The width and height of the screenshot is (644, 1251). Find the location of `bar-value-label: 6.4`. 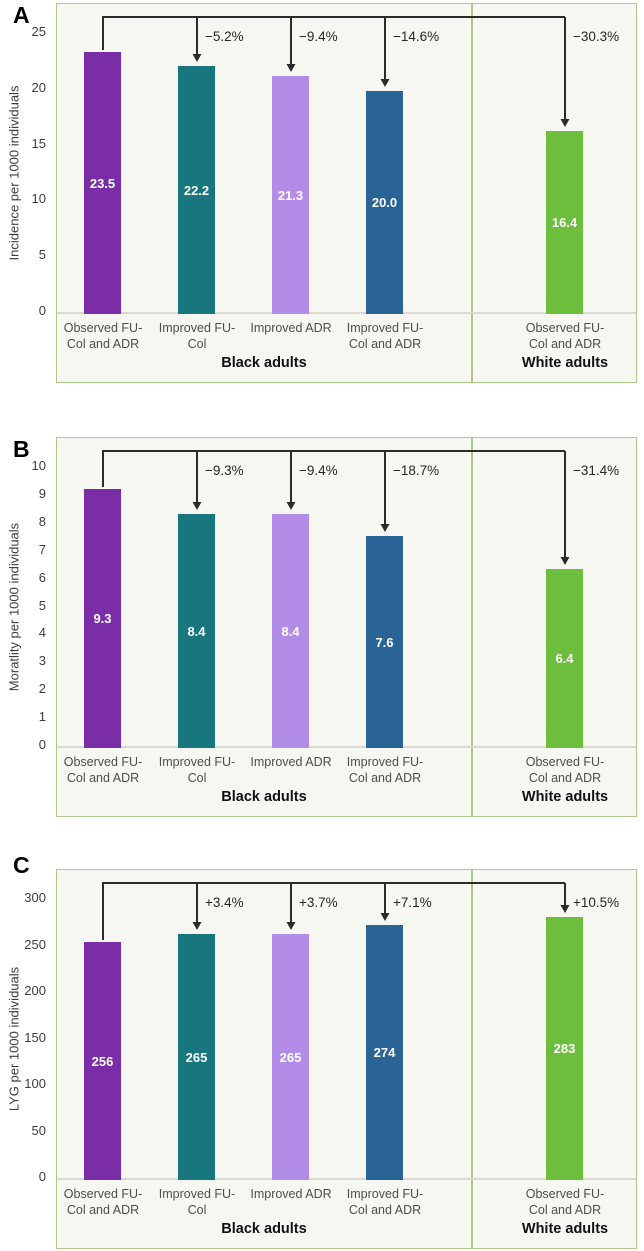

bar-value-label: 6.4 is located at coordinates (564, 658).